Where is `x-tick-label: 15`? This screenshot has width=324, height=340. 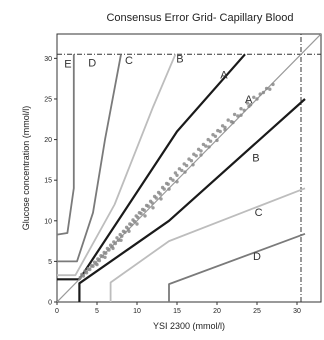 x-tick-label: 15 is located at coordinates (177, 311).